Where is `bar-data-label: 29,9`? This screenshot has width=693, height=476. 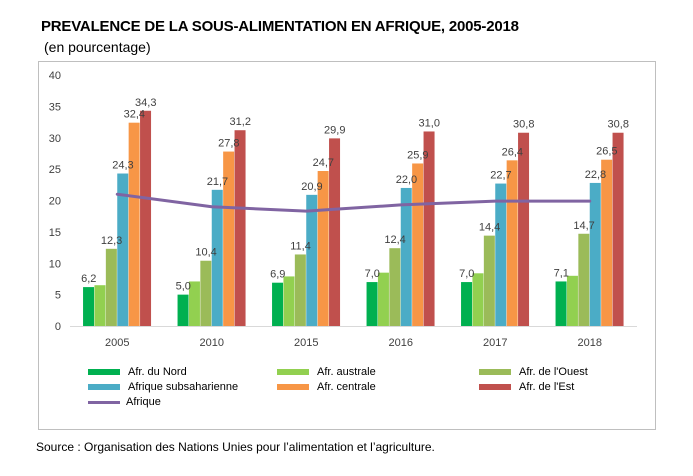
bar-data-label: 29,9 is located at coordinates (334, 130).